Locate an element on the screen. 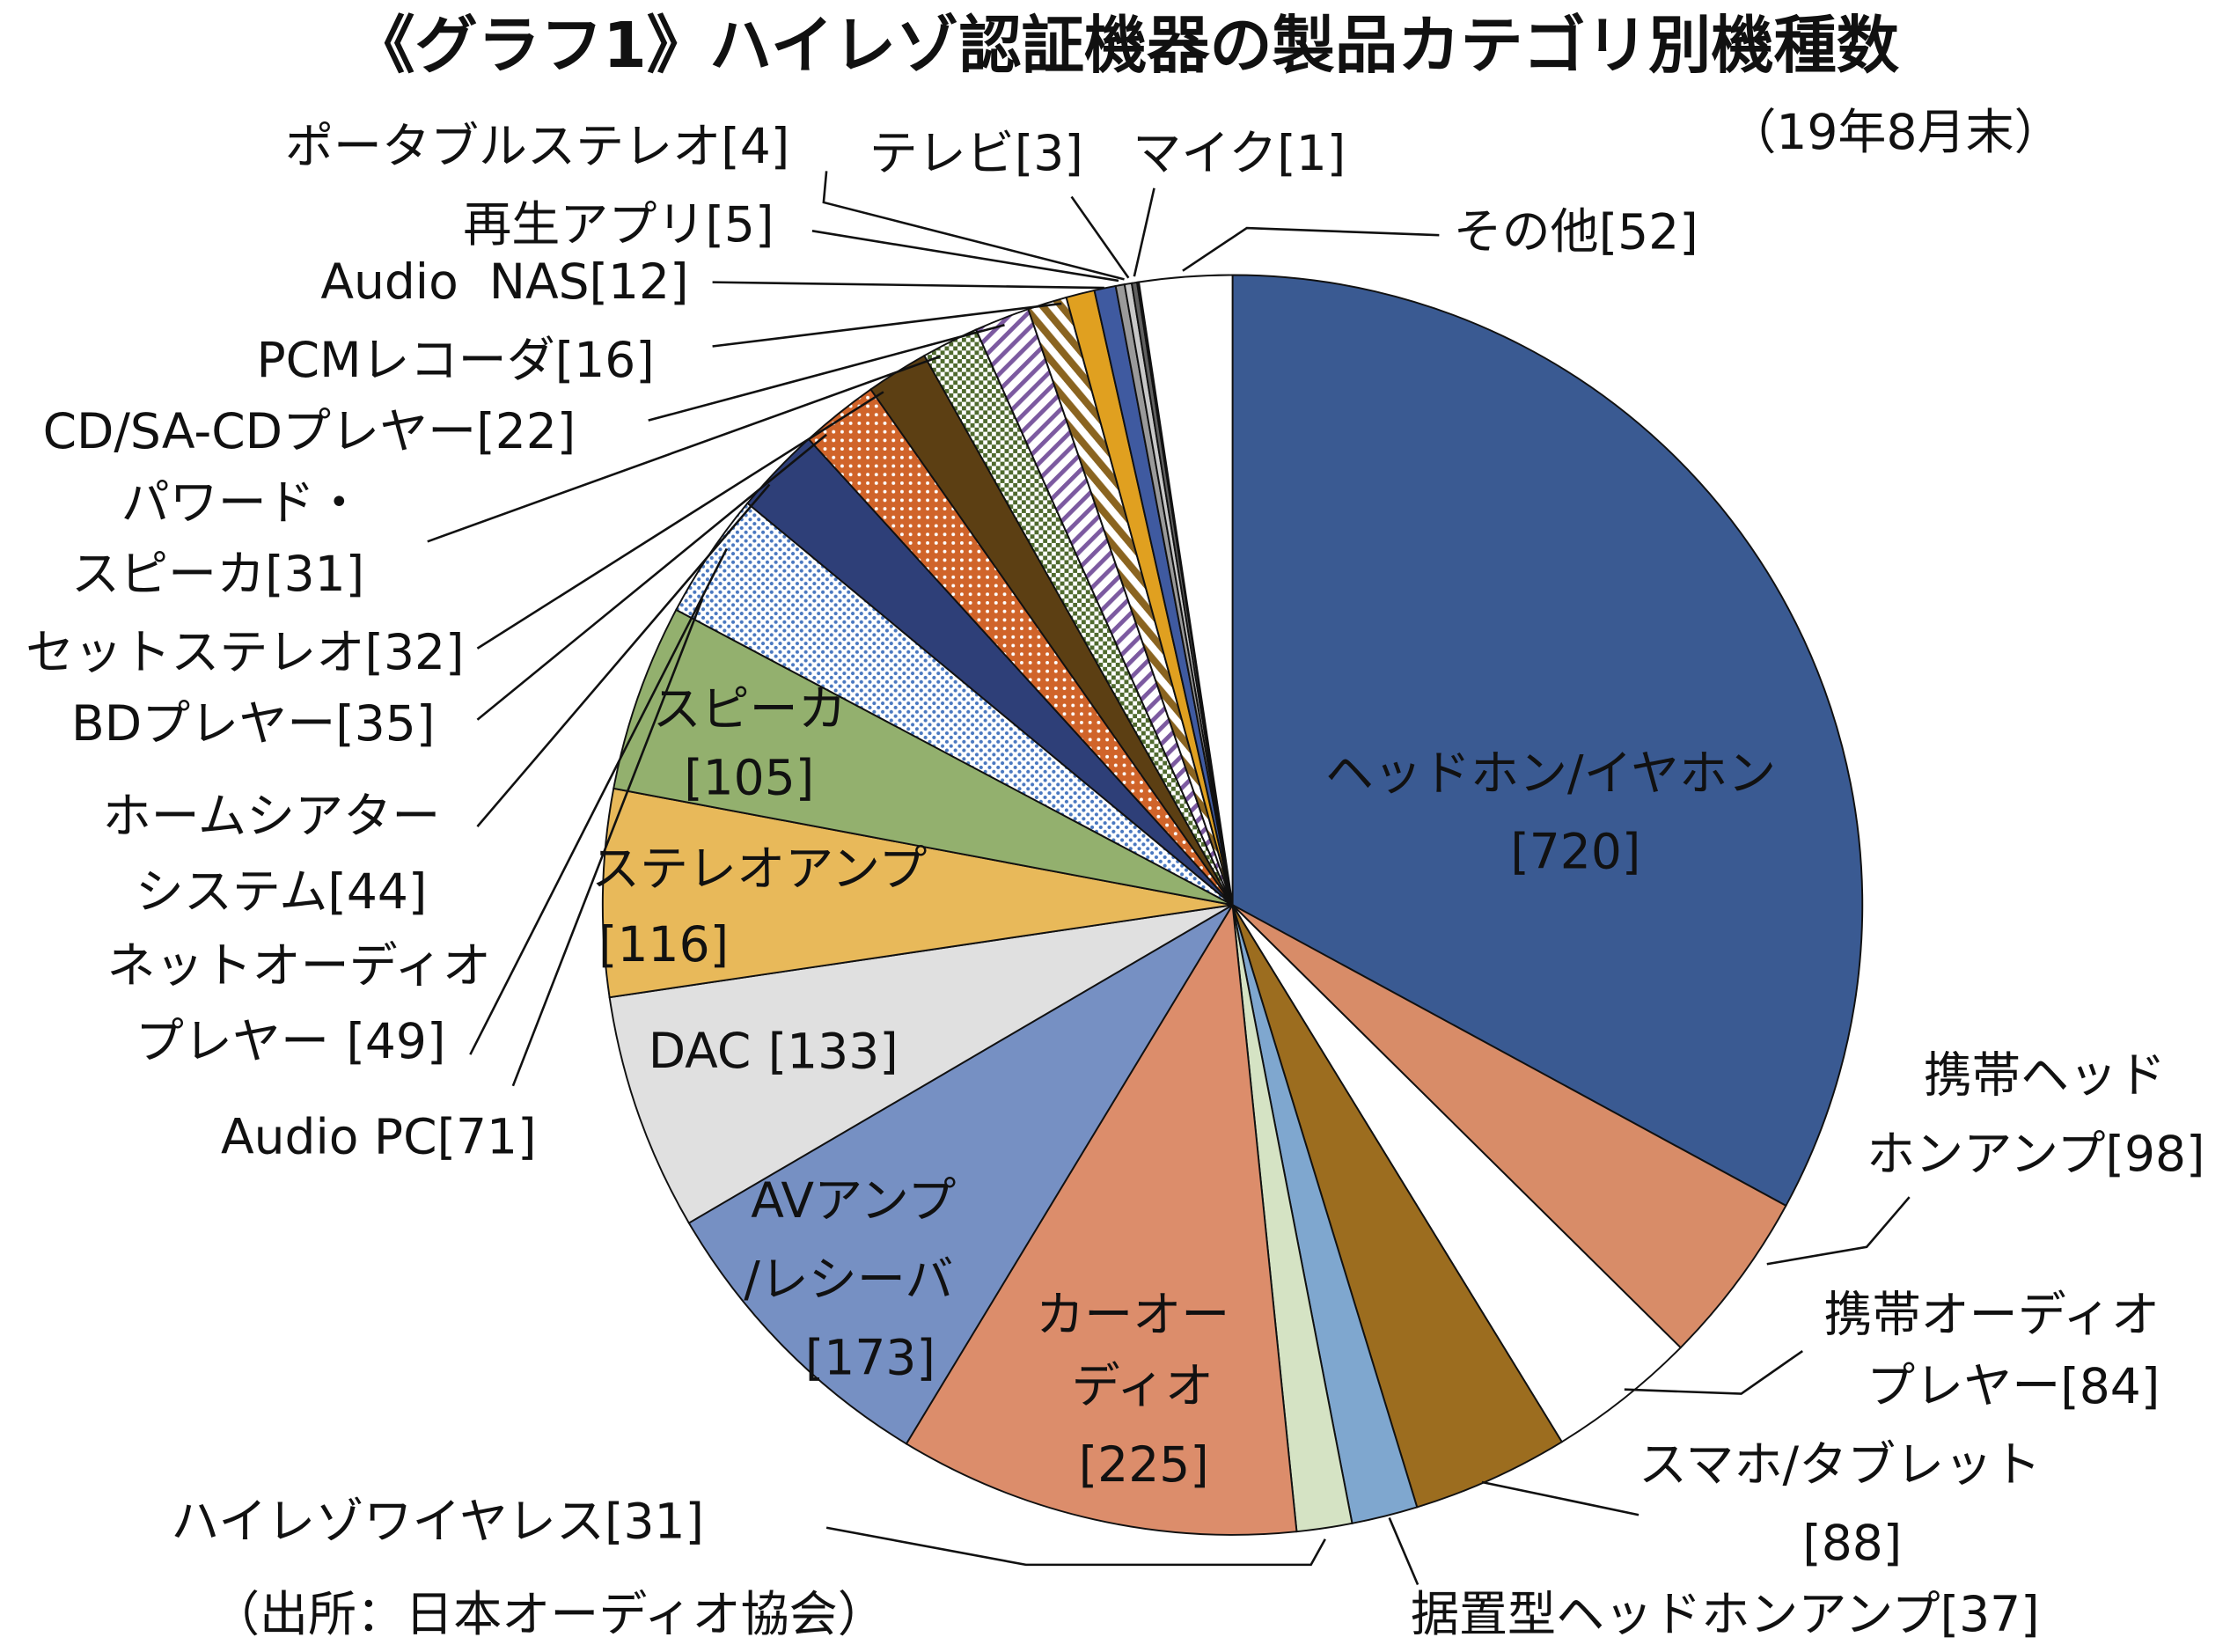  label-line: Audio PC is located at coordinates (329, 1136).